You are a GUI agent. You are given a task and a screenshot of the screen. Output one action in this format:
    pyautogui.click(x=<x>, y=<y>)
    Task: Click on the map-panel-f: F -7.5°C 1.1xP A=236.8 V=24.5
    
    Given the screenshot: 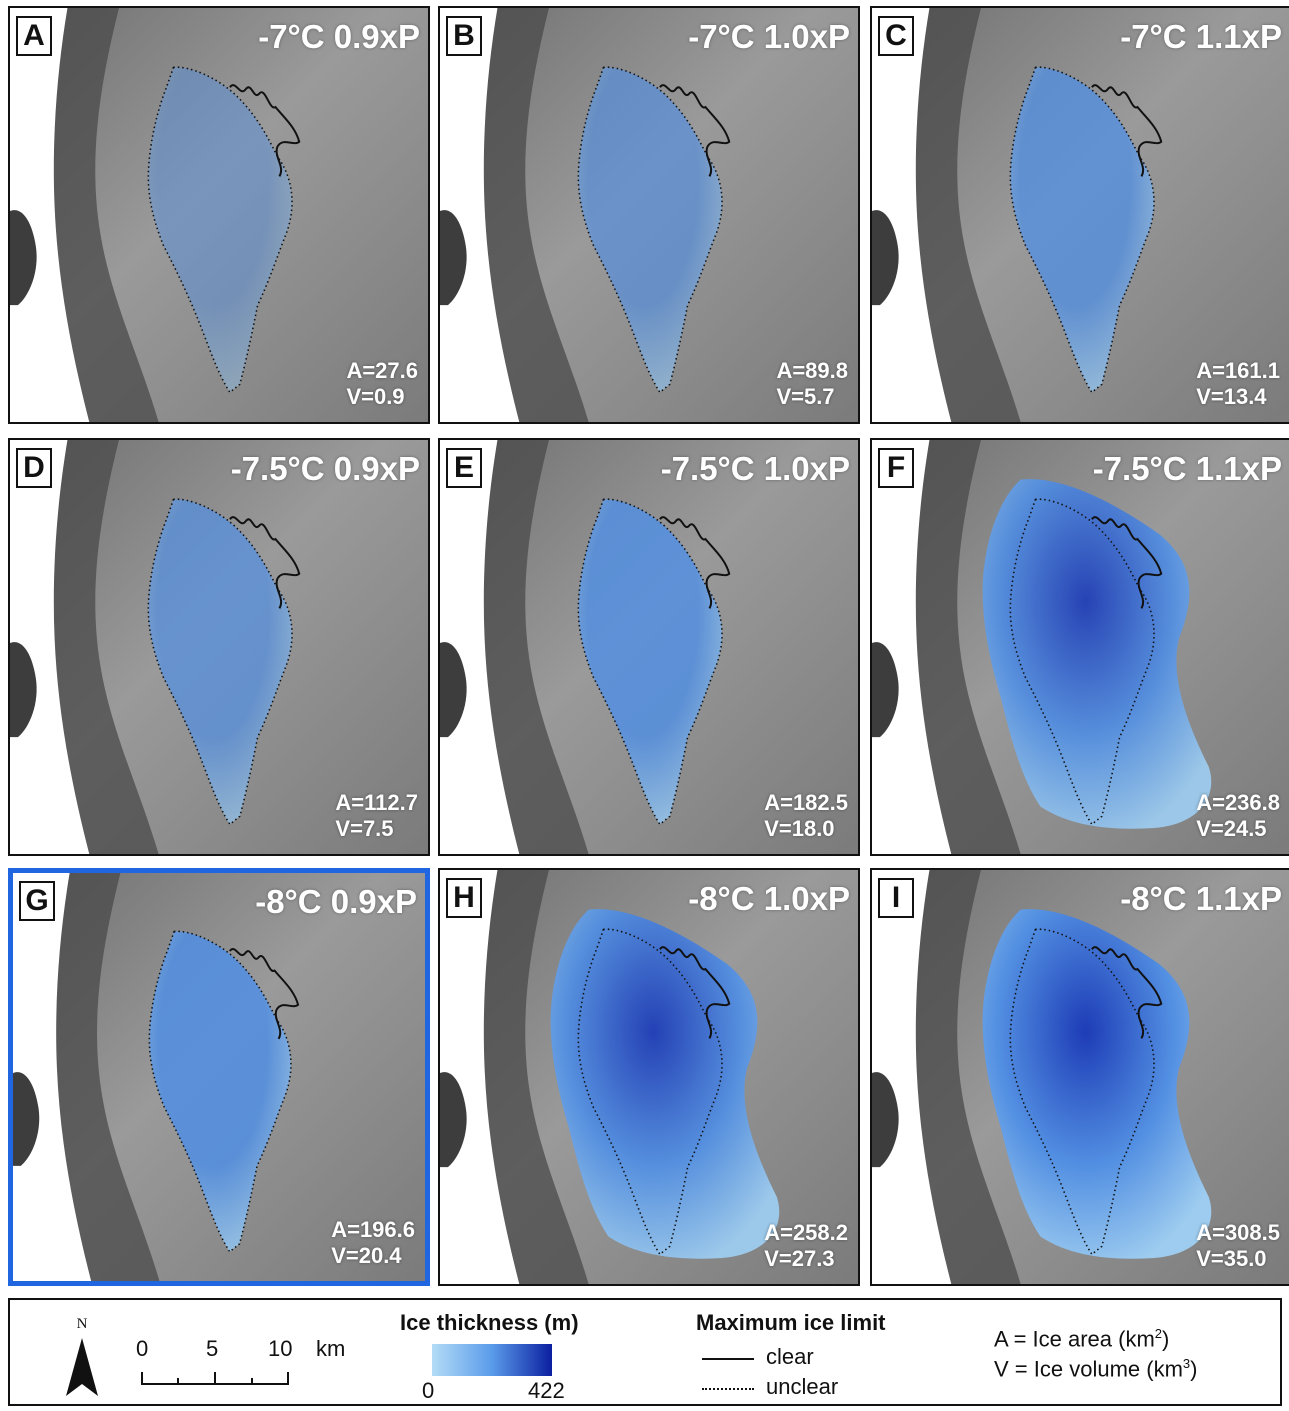 What is the action you would take?
    pyautogui.click(x=1079, y=647)
    